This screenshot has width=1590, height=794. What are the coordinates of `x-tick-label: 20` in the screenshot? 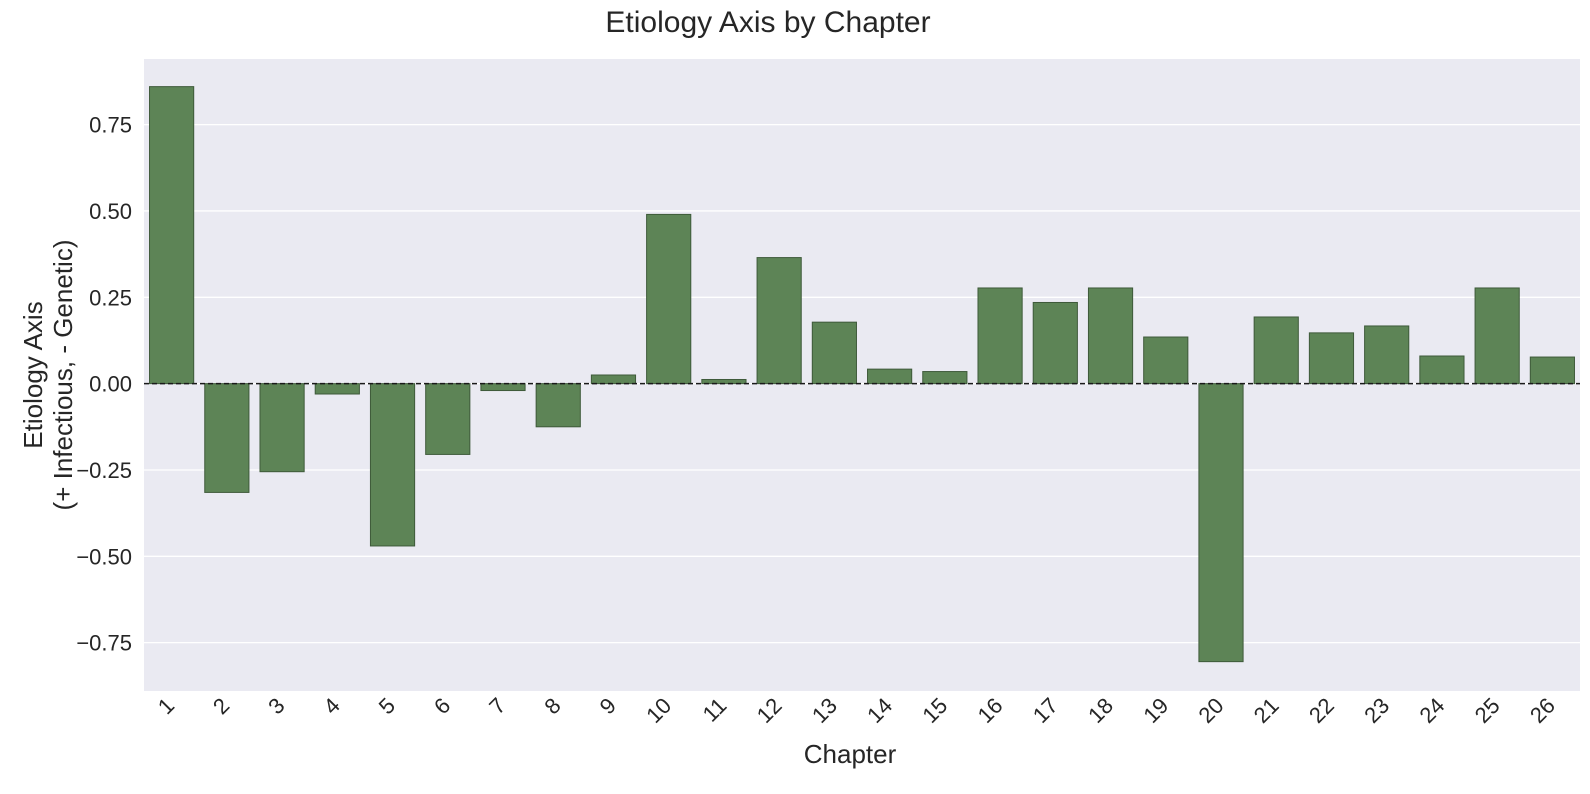 It's located at (1211, 710).